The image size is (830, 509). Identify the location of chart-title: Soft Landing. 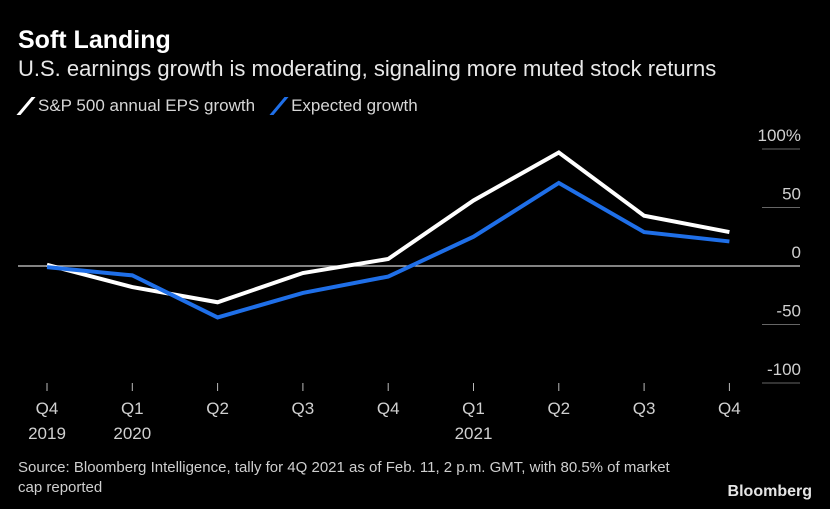
(94, 40).